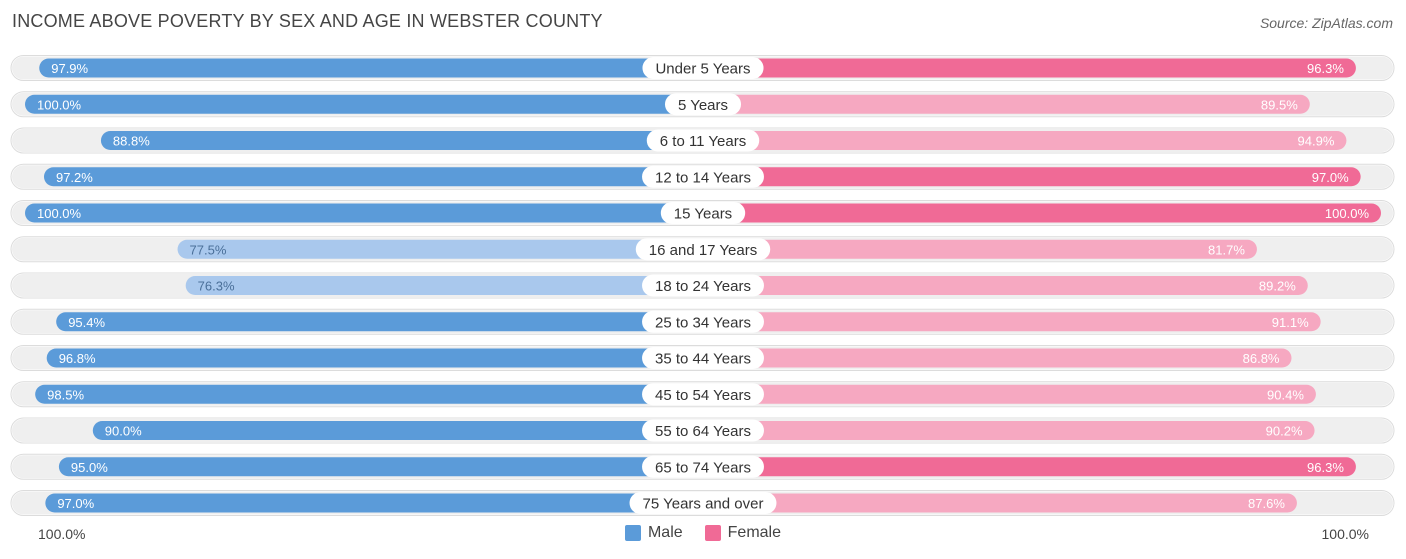  What do you see at coordinates (1261, 358) in the screenshot?
I see `value-label-female: 86.8%` at bounding box center [1261, 358].